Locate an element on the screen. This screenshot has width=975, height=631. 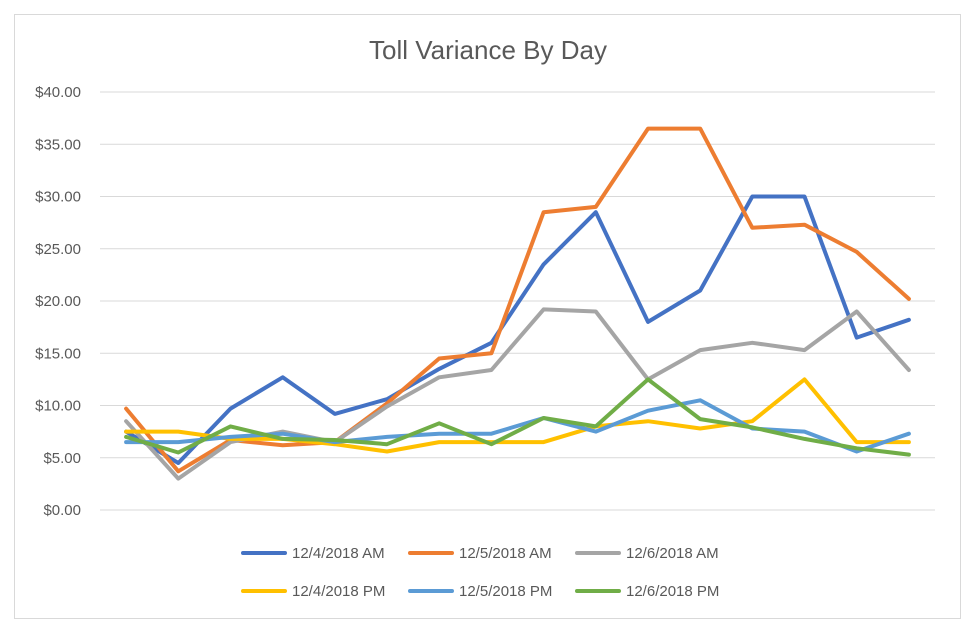
y-tick-label: $35.00 is located at coordinates (58, 144).